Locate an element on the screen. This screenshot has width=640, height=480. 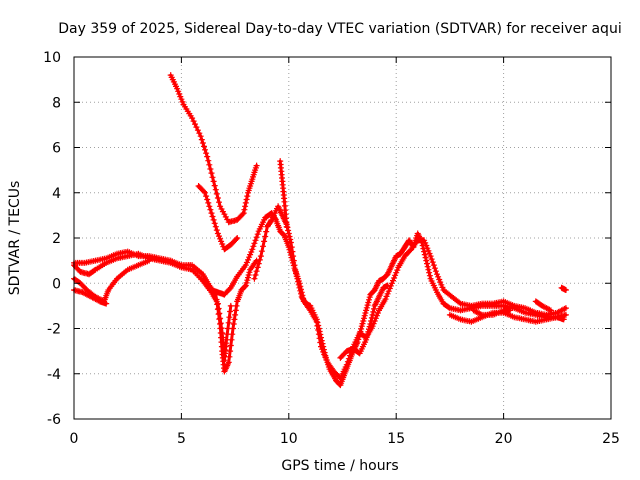
y-tick-label: 4 is located at coordinates (56, 194).